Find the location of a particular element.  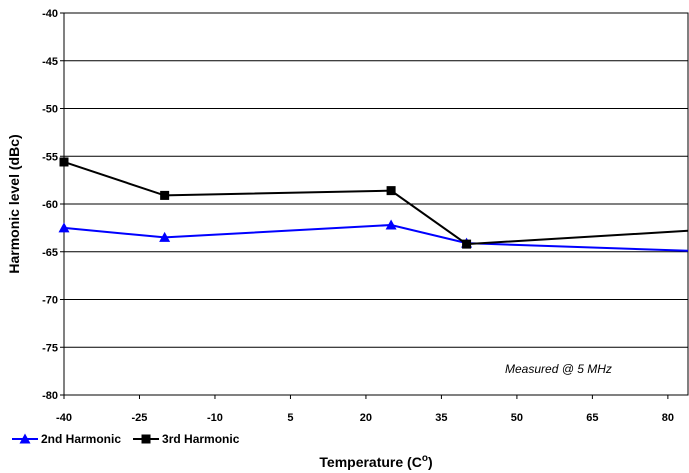

legend-label: 3rd Harmonic is located at coordinates (201, 439).